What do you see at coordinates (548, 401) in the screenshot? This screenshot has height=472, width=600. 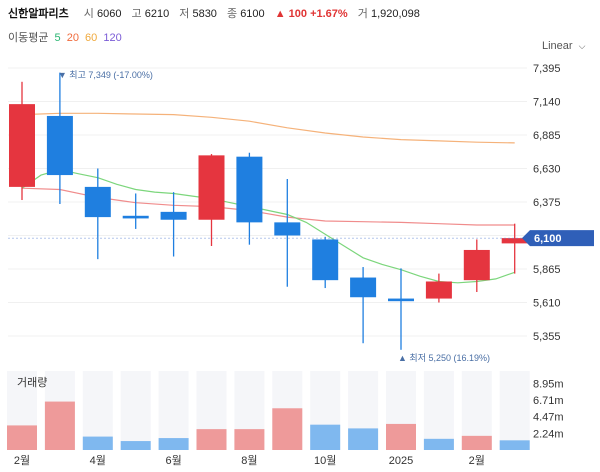 I see `volume-y-tick-label: 6.71m` at bounding box center [548, 401].